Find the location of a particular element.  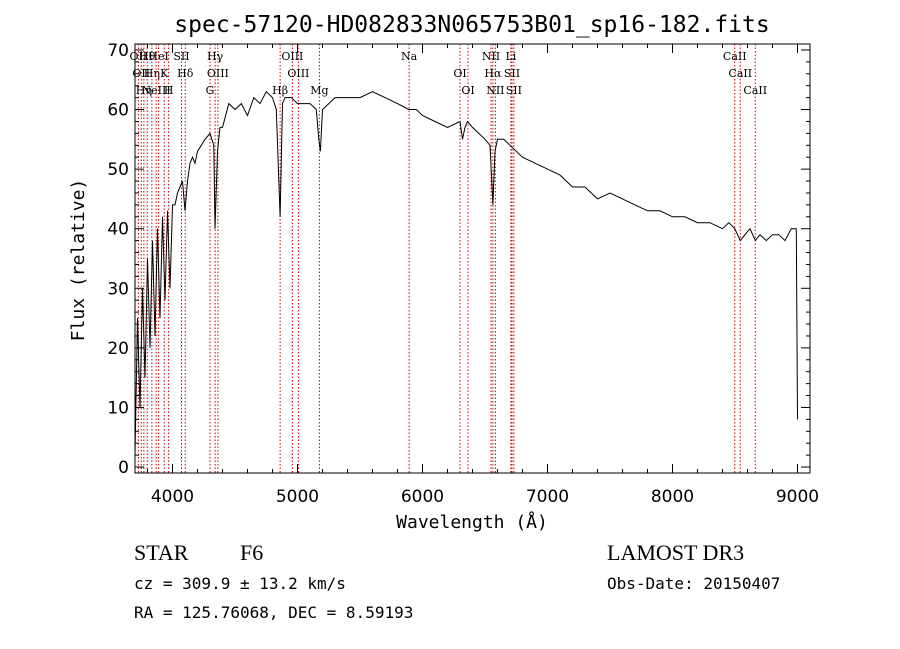

y-tick-label: 70 is located at coordinates (118, 51).